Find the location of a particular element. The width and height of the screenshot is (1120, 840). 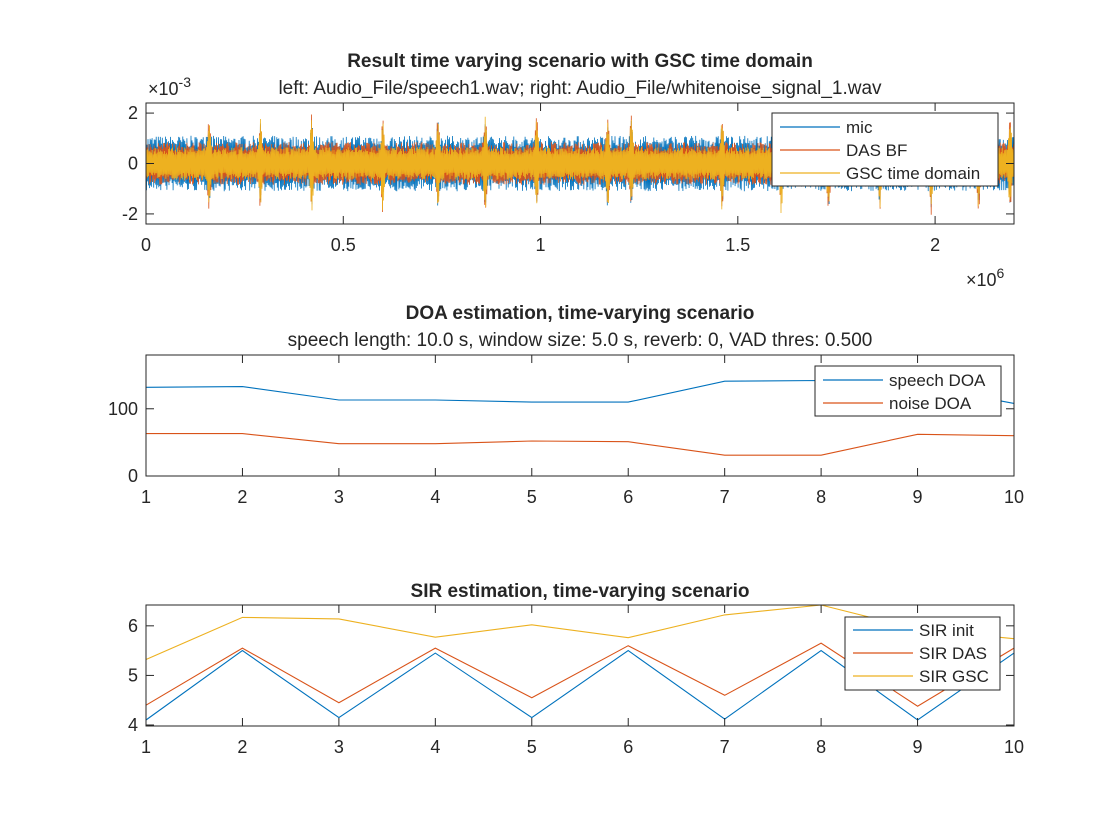

x-tick-label: 1.5 is located at coordinates (737, 245).